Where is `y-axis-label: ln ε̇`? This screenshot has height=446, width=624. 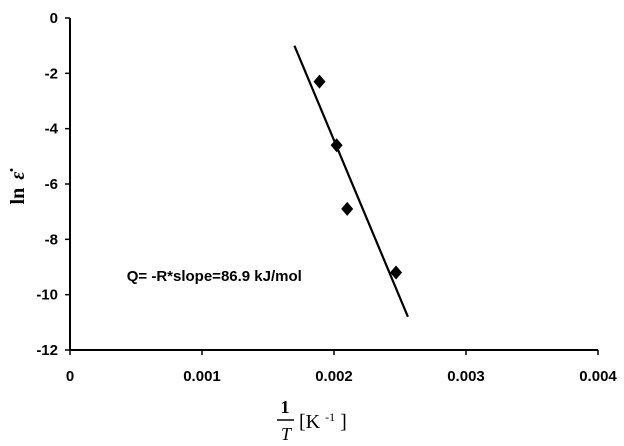 y-axis-label: ln ε̇ is located at coordinates (18, 186).